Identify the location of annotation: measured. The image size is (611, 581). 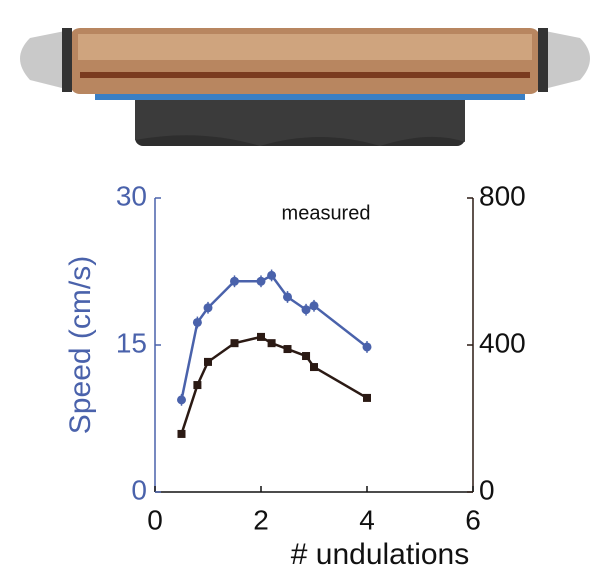
(326, 213).